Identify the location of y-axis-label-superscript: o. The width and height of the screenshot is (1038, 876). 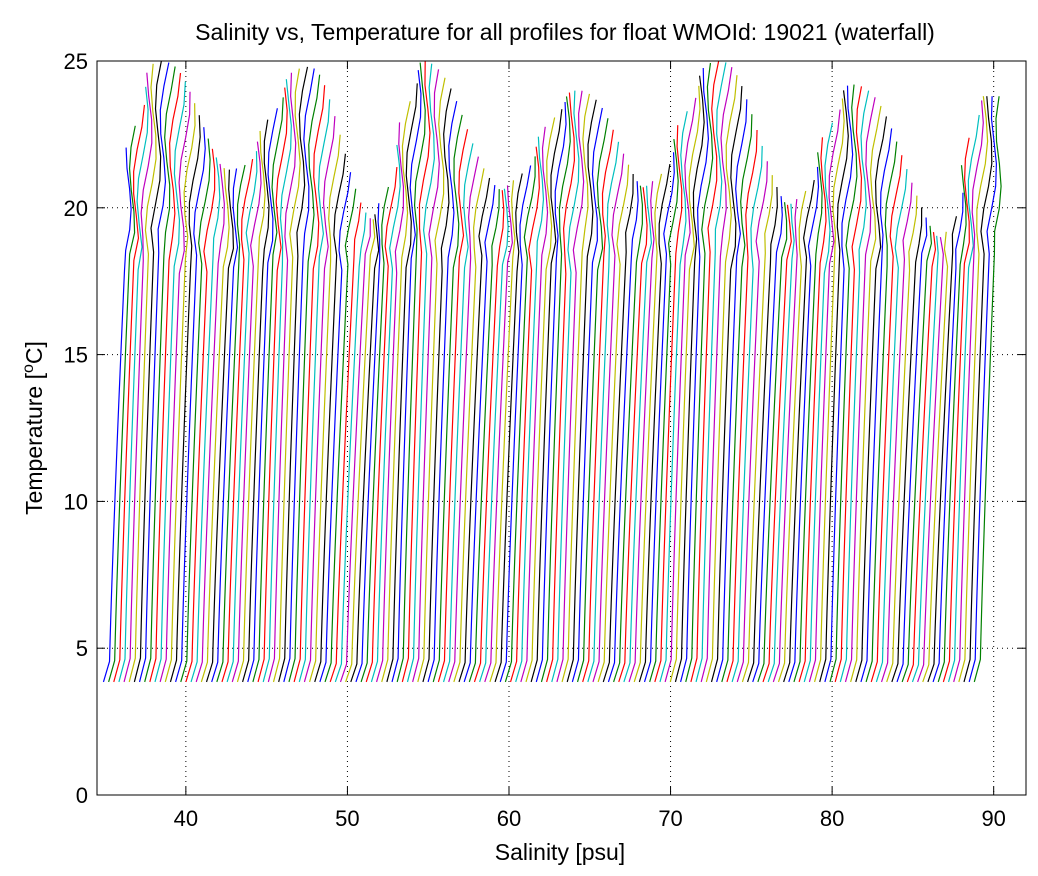
(28, 368).